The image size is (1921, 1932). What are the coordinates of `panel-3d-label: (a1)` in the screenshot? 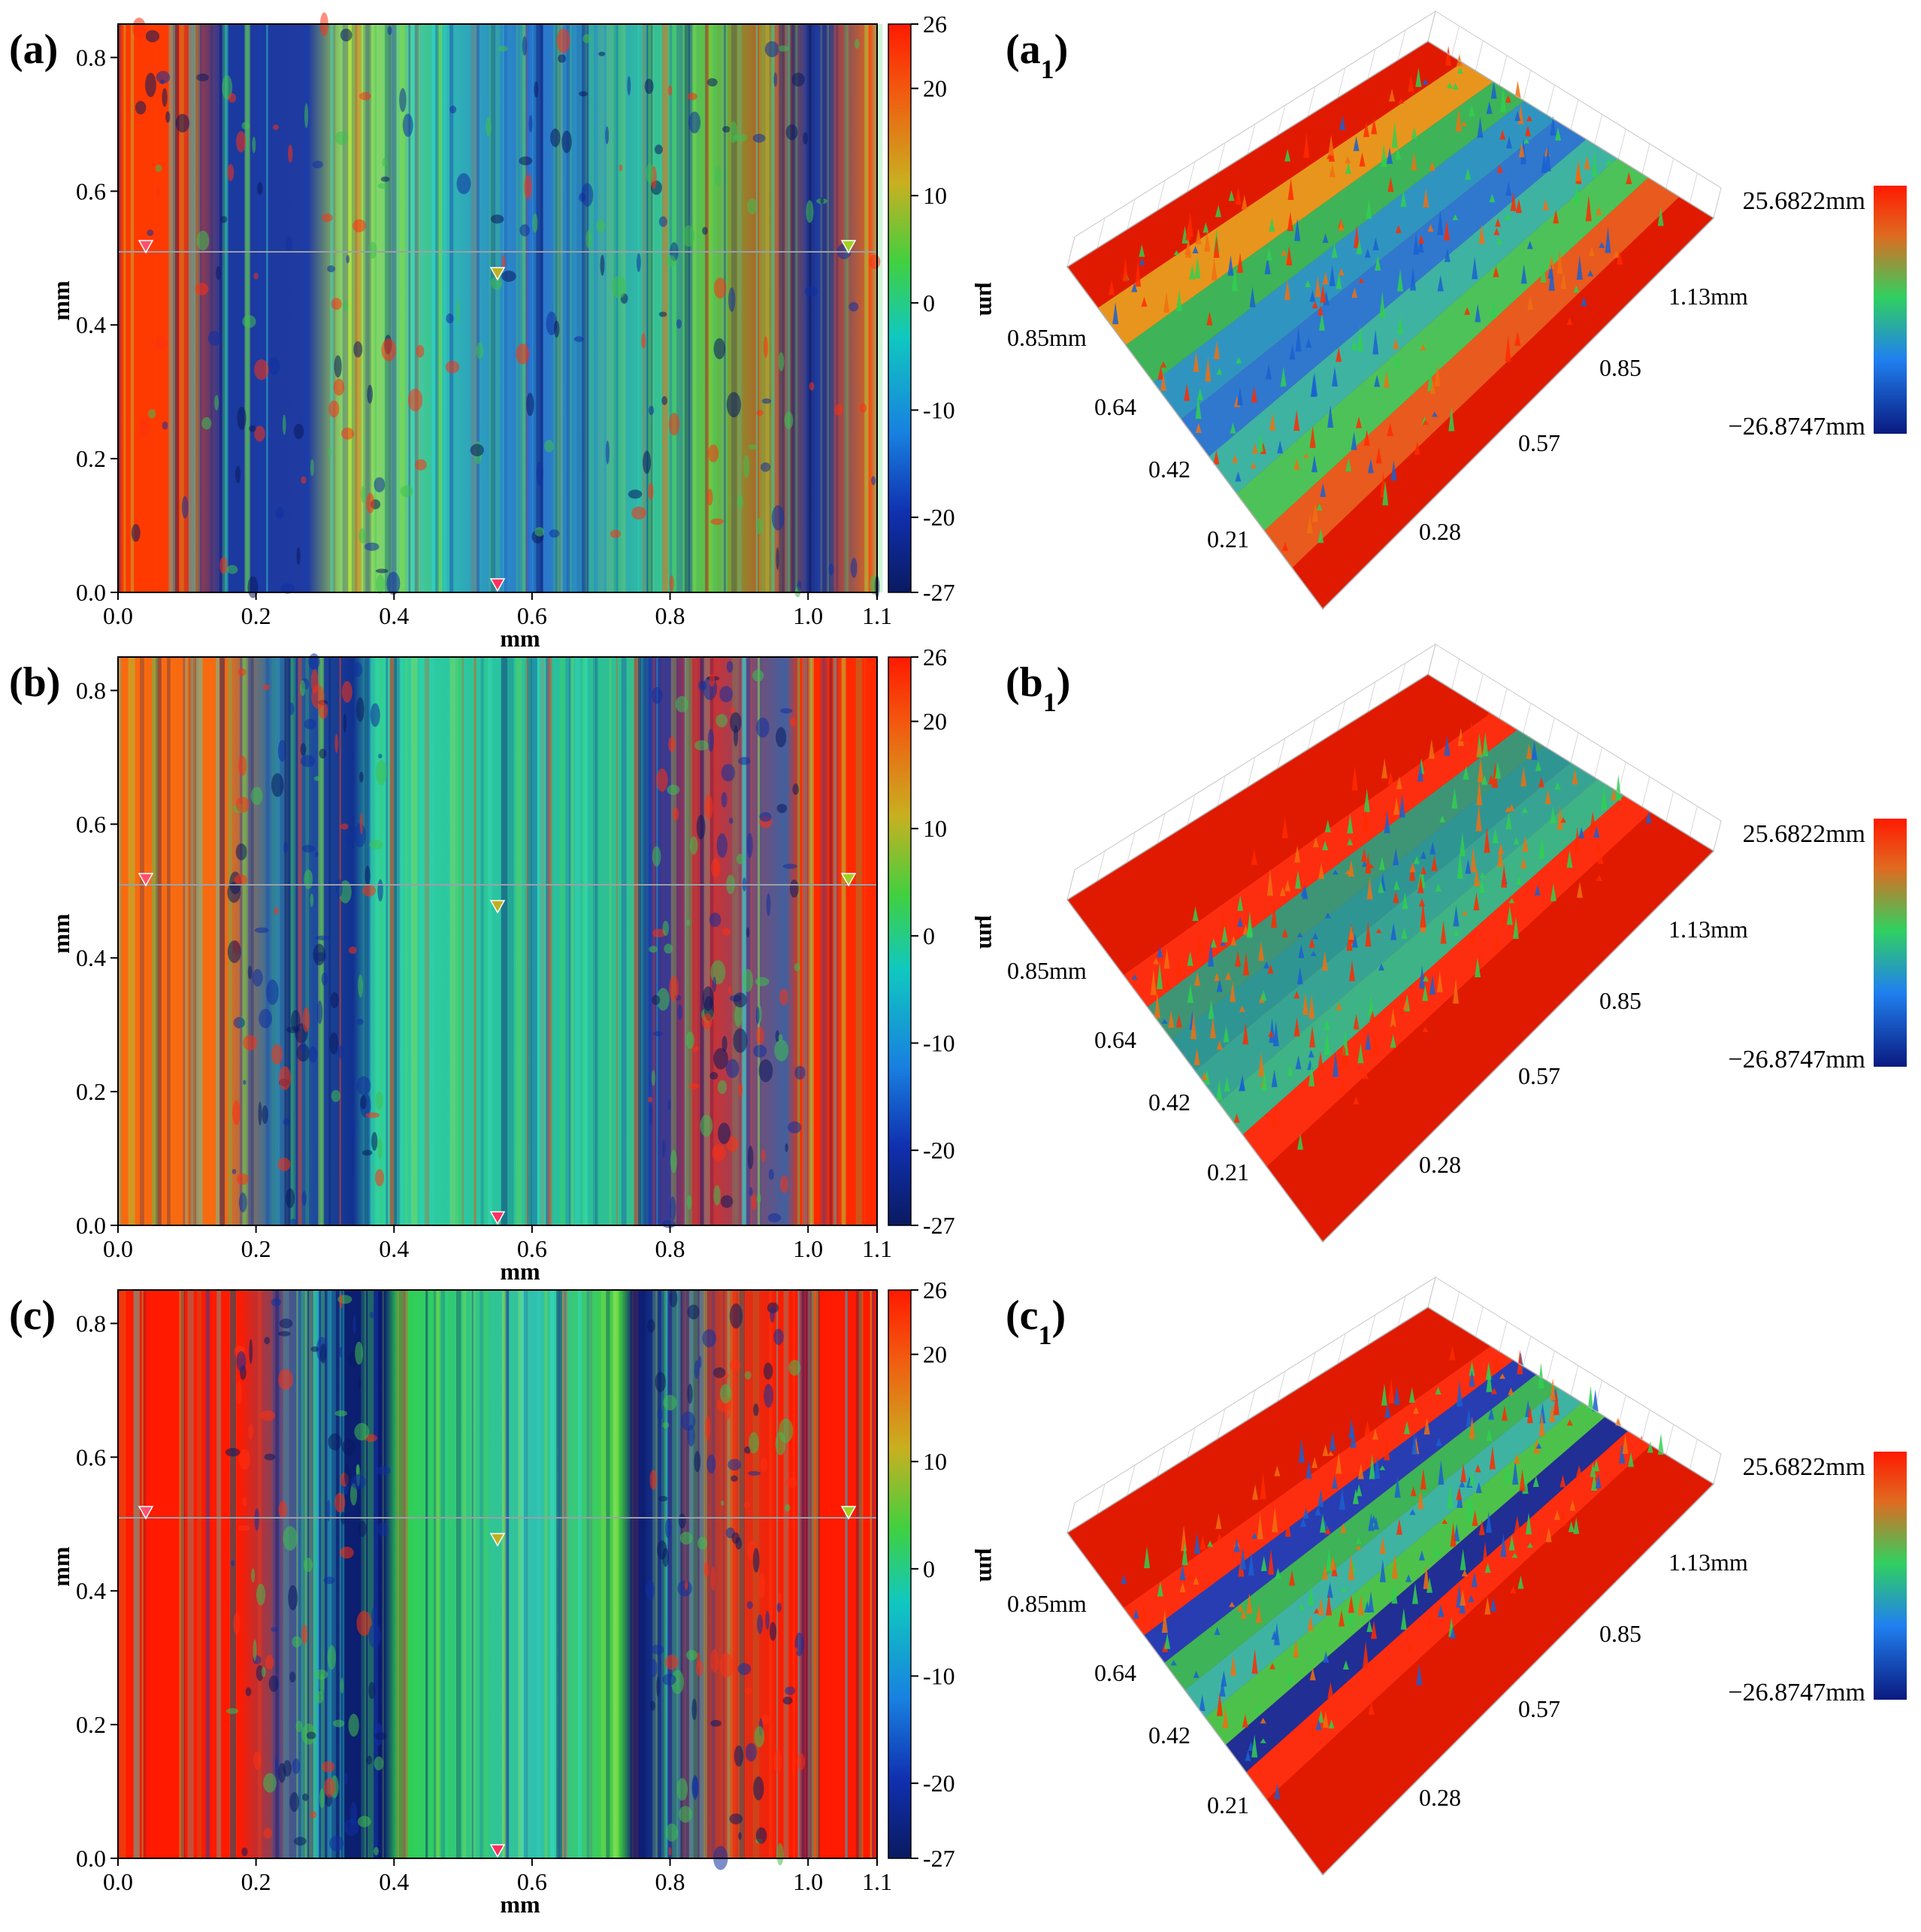 It's located at (1037, 55).